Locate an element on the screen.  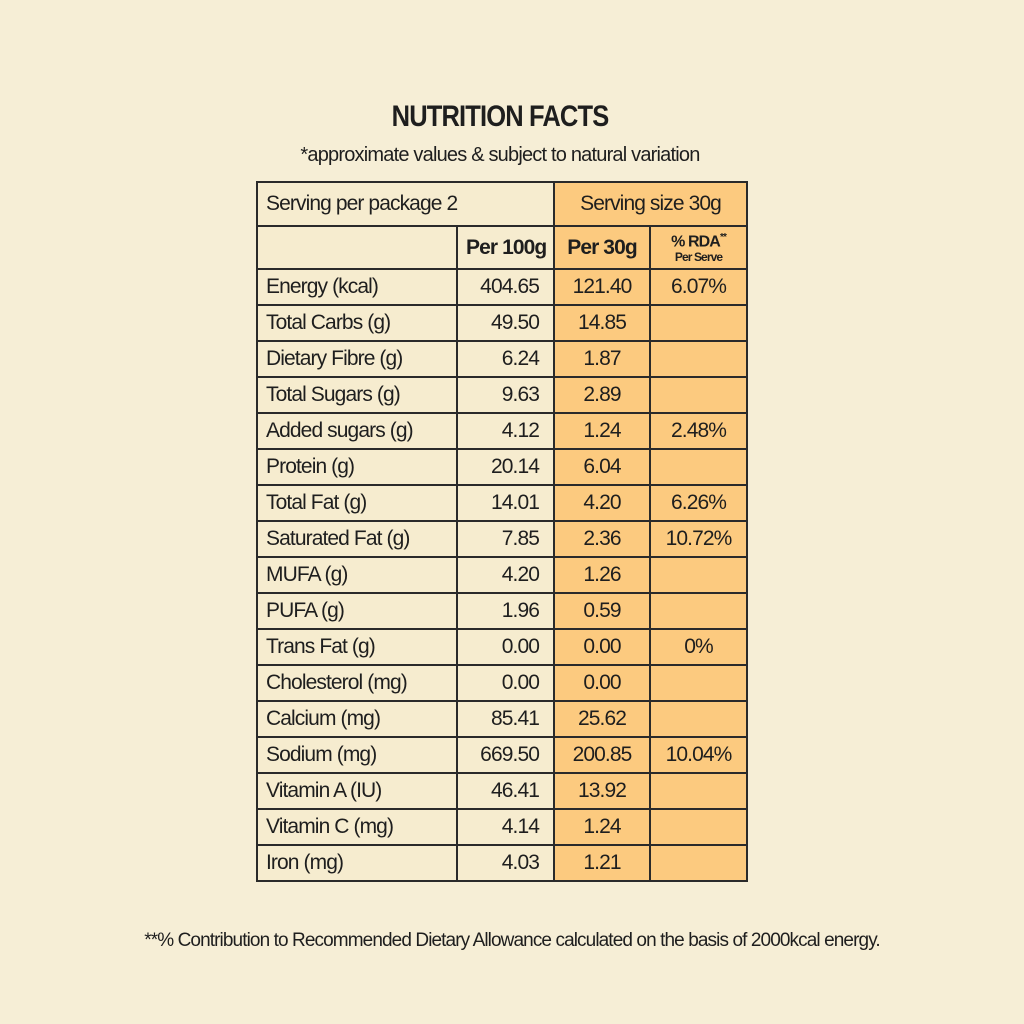
column-header: Per 100g is located at coordinates (505, 247).